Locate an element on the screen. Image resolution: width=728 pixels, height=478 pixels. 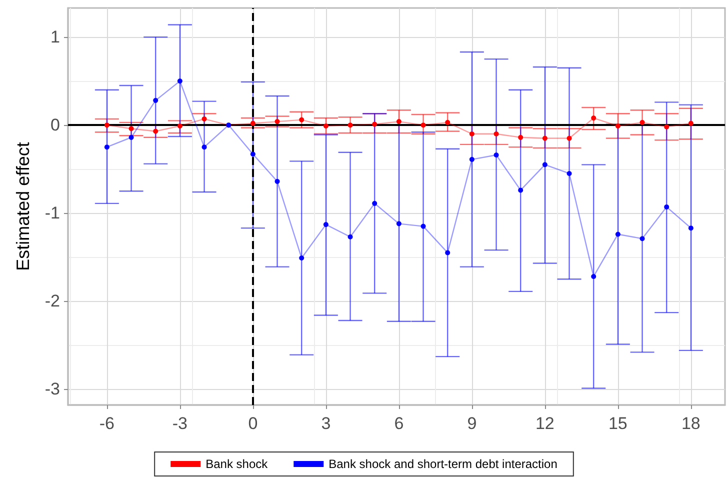
x-tick-label: 18 is located at coordinates (690, 423).